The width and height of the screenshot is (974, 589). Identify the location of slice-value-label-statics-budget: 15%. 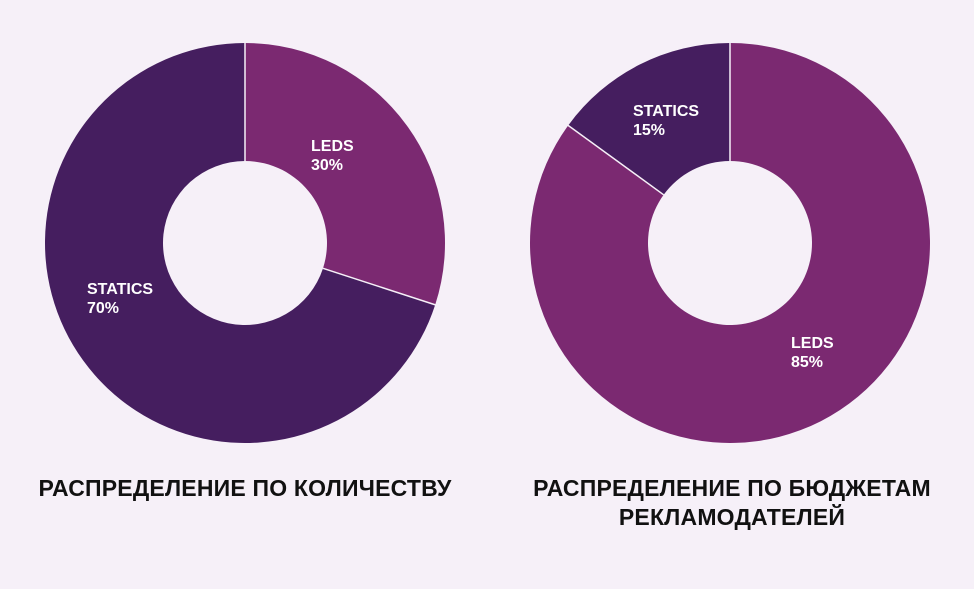
(649, 130).